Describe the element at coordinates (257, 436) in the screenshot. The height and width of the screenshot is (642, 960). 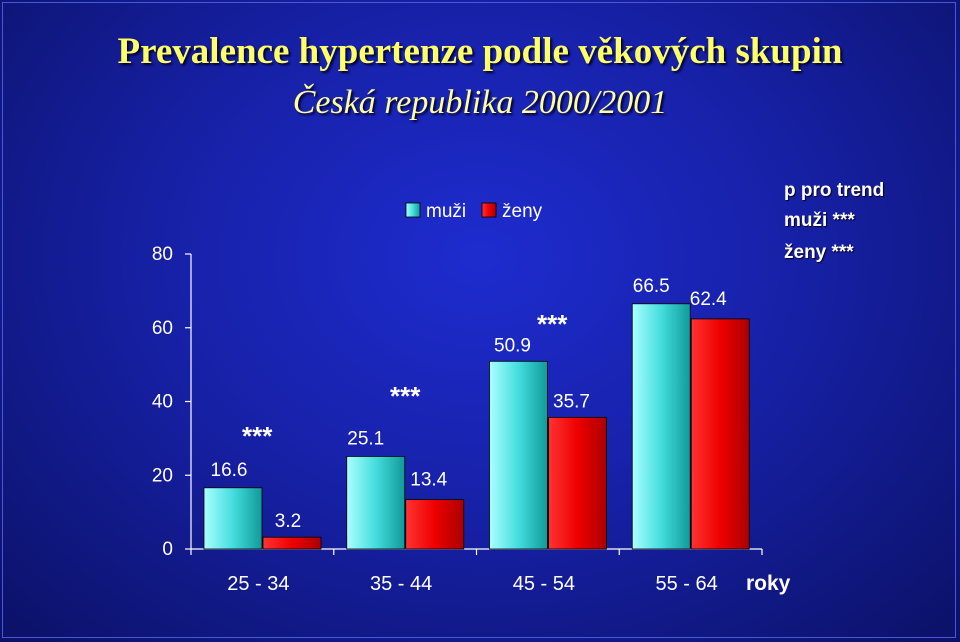
I see `significance-marker-25-34: ***` at that location.